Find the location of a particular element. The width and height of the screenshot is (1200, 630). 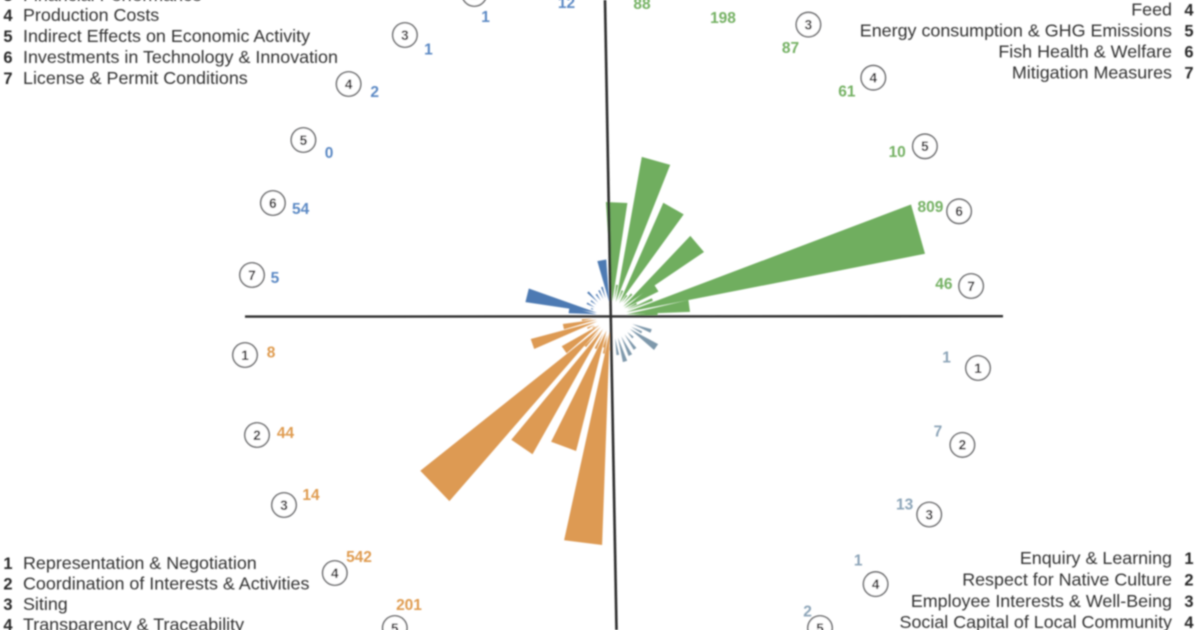

svg-text: 0 is located at coordinates (329, 153).